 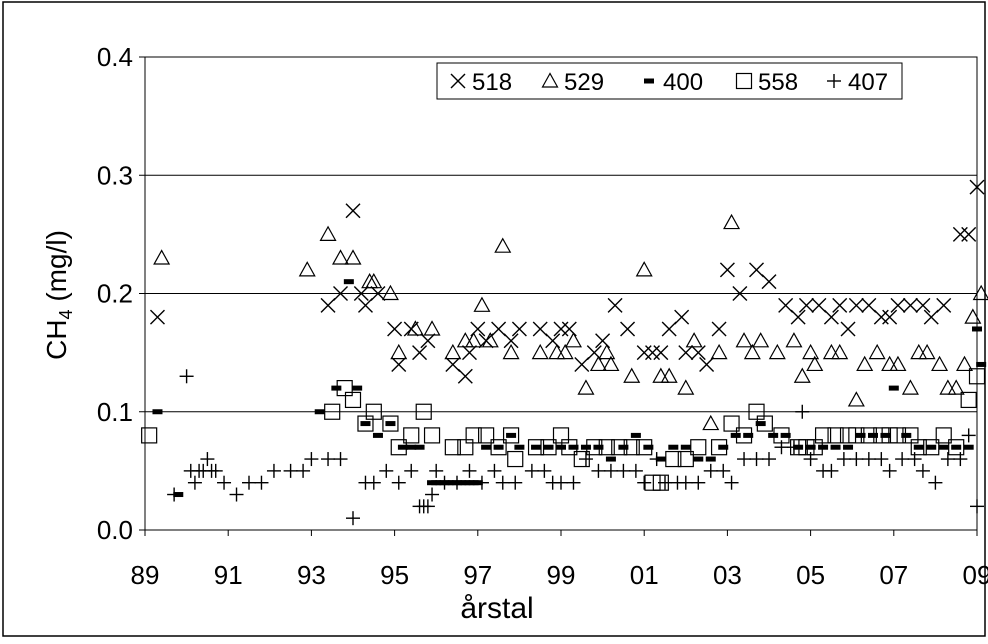 I want to click on y-axis-ticks: 0.0 0.1 0.2 0.3 0.4, so click(x=121, y=293).